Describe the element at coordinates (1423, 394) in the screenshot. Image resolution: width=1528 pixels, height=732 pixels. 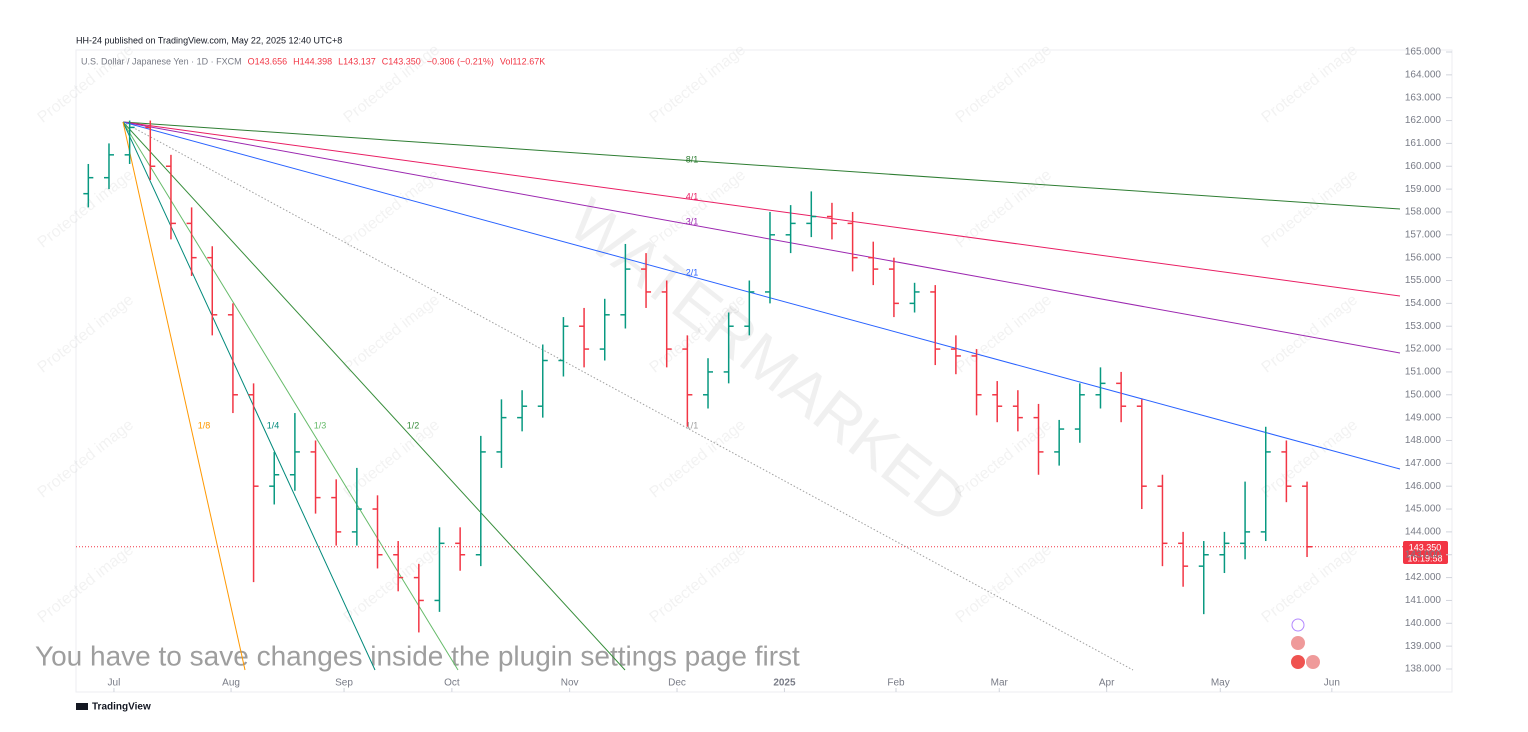
I see `y-tick-label: 150.000` at that location.